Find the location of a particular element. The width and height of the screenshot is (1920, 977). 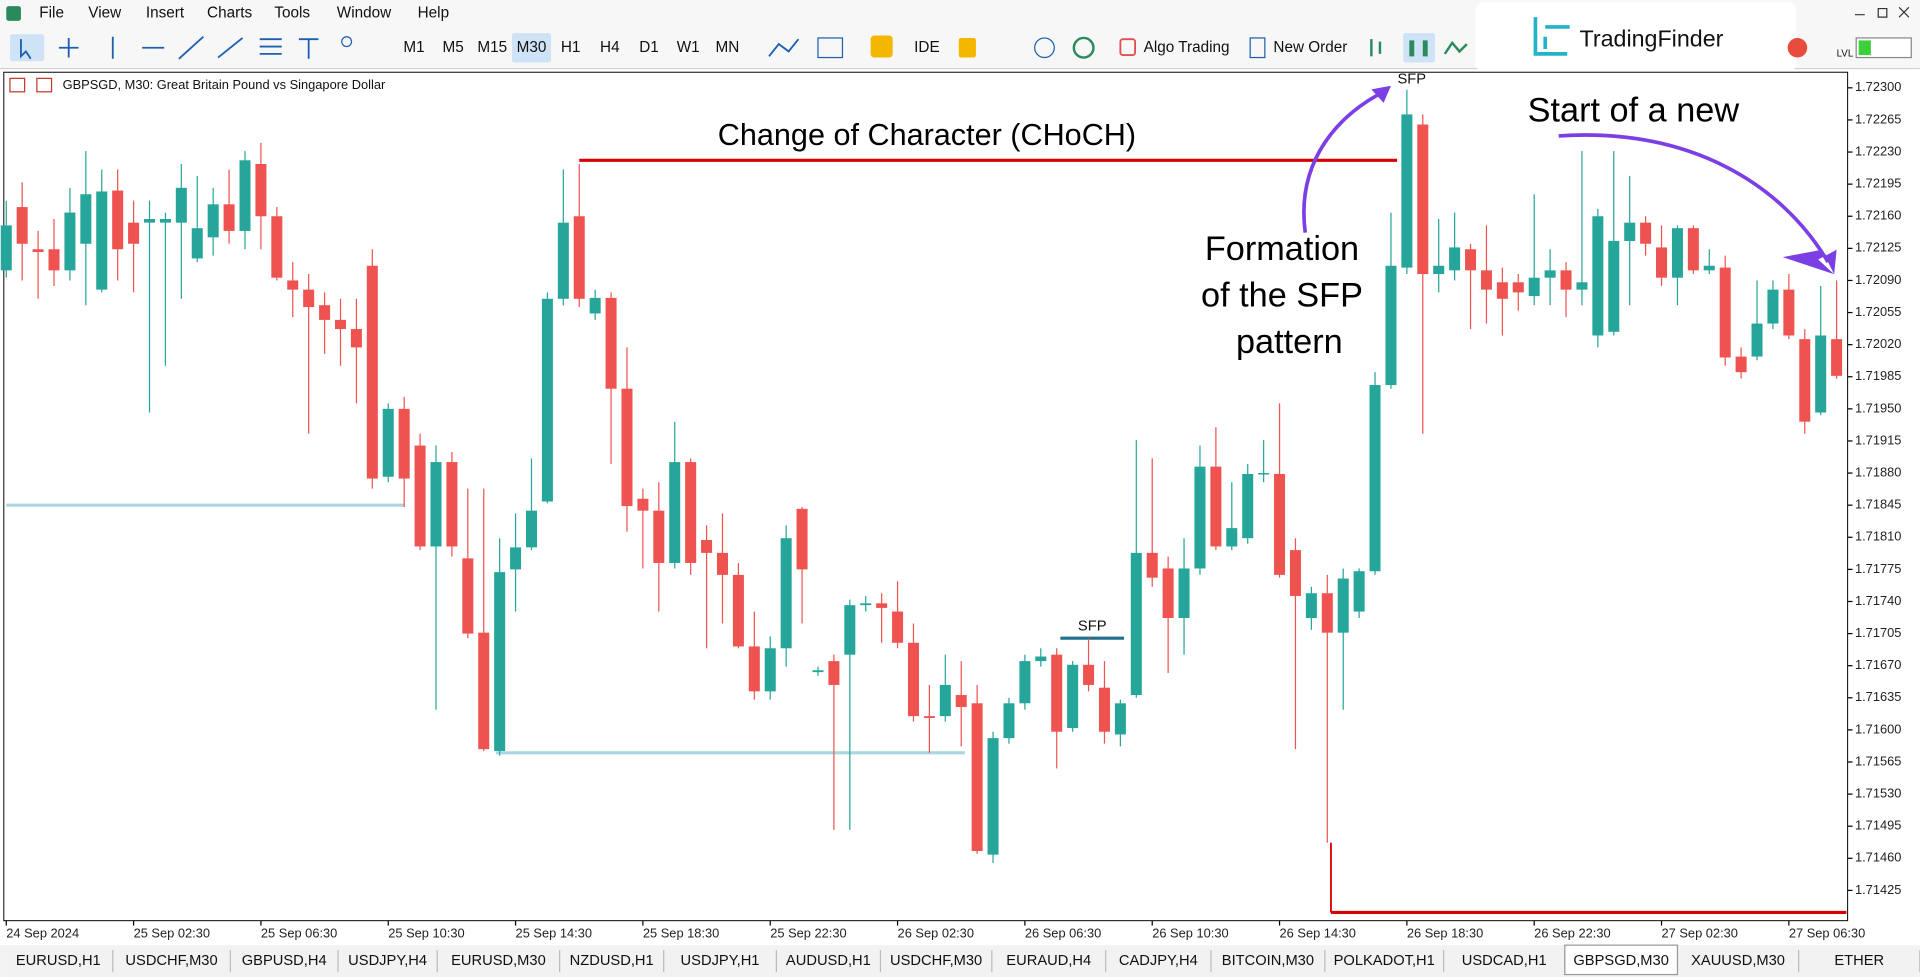

chart-icon is located at coordinates (44, 85).